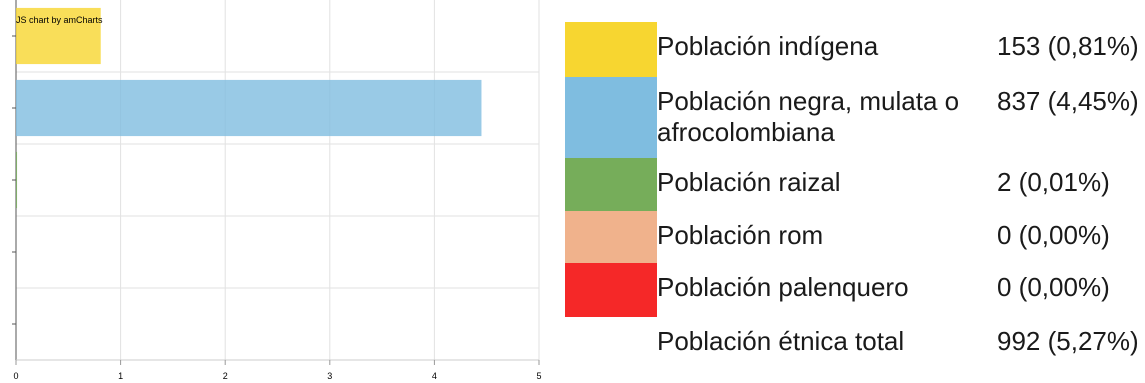 This screenshot has width=1145, height=383. Describe the element at coordinates (1053, 182) in the screenshot. I see `legend-value: 2 (0,01%)` at that location.